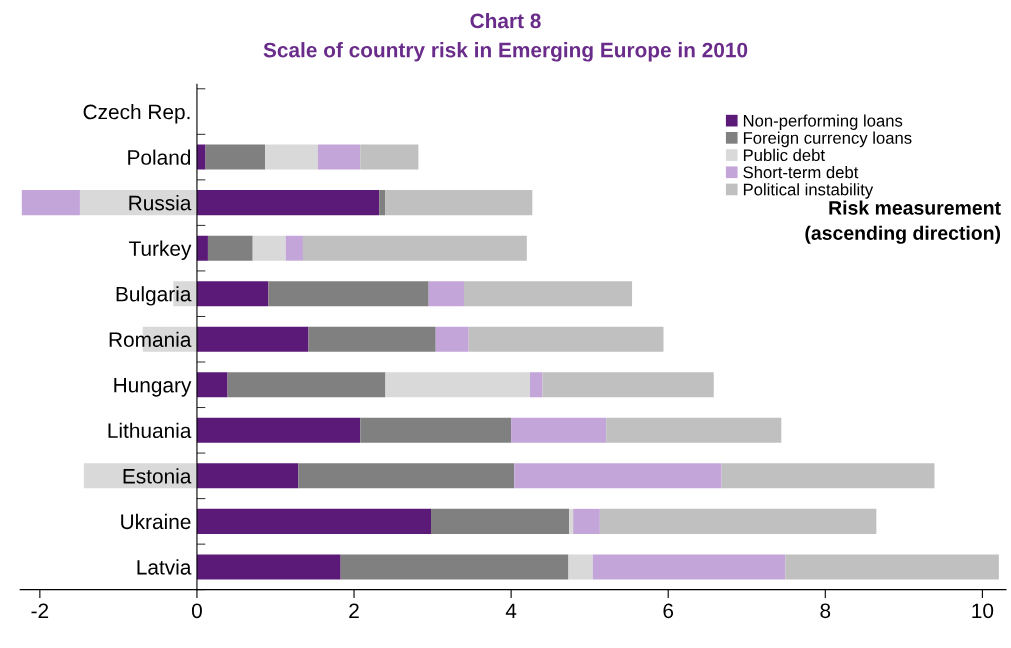 The width and height of the screenshot is (1011, 648). What do you see at coordinates (136, 114) in the screenshot?
I see `y-tick-label: Czech Rep.` at bounding box center [136, 114].